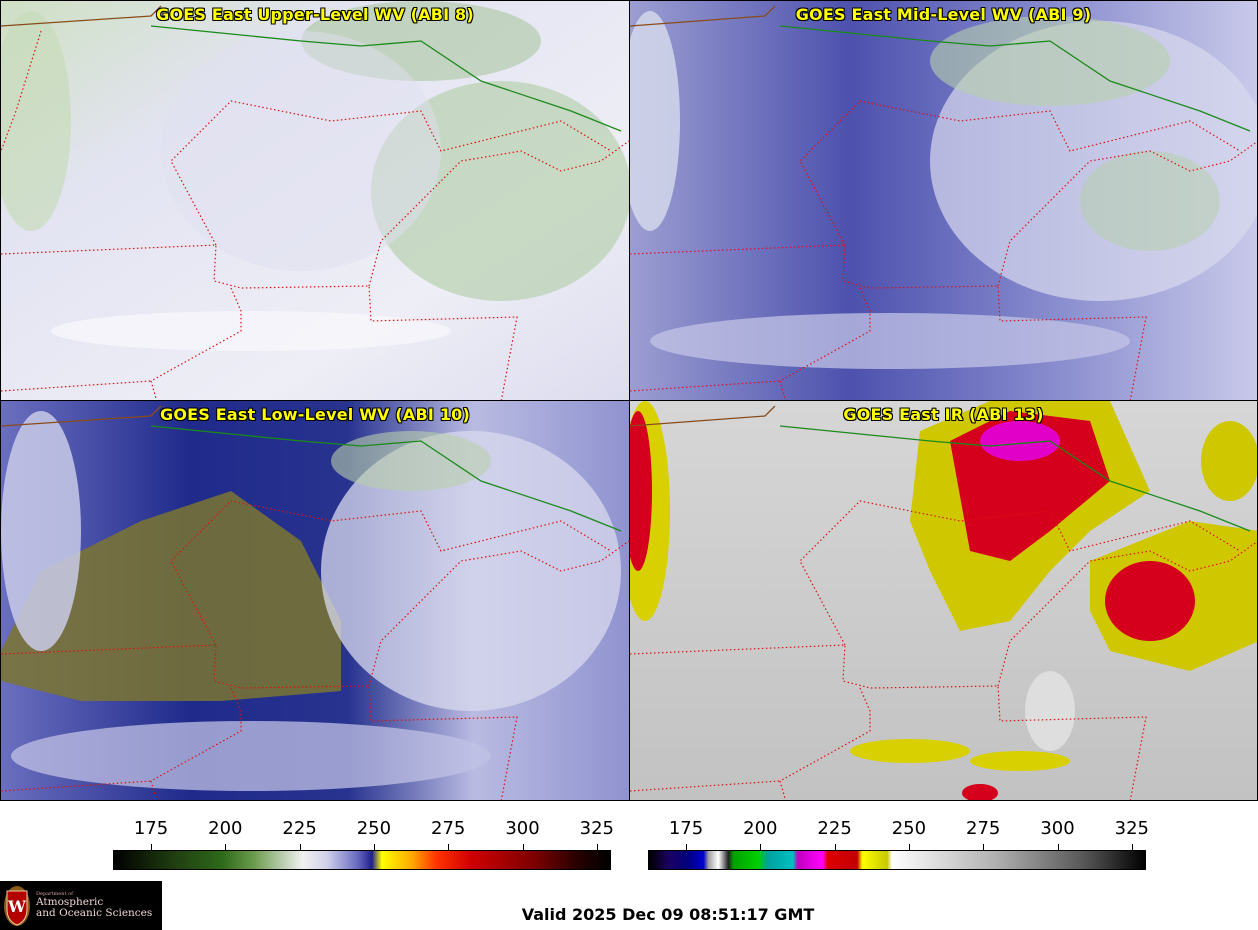 The width and height of the screenshot is (1258, 930). I want to click on ir-tick-label: 200, so click(760, 828).